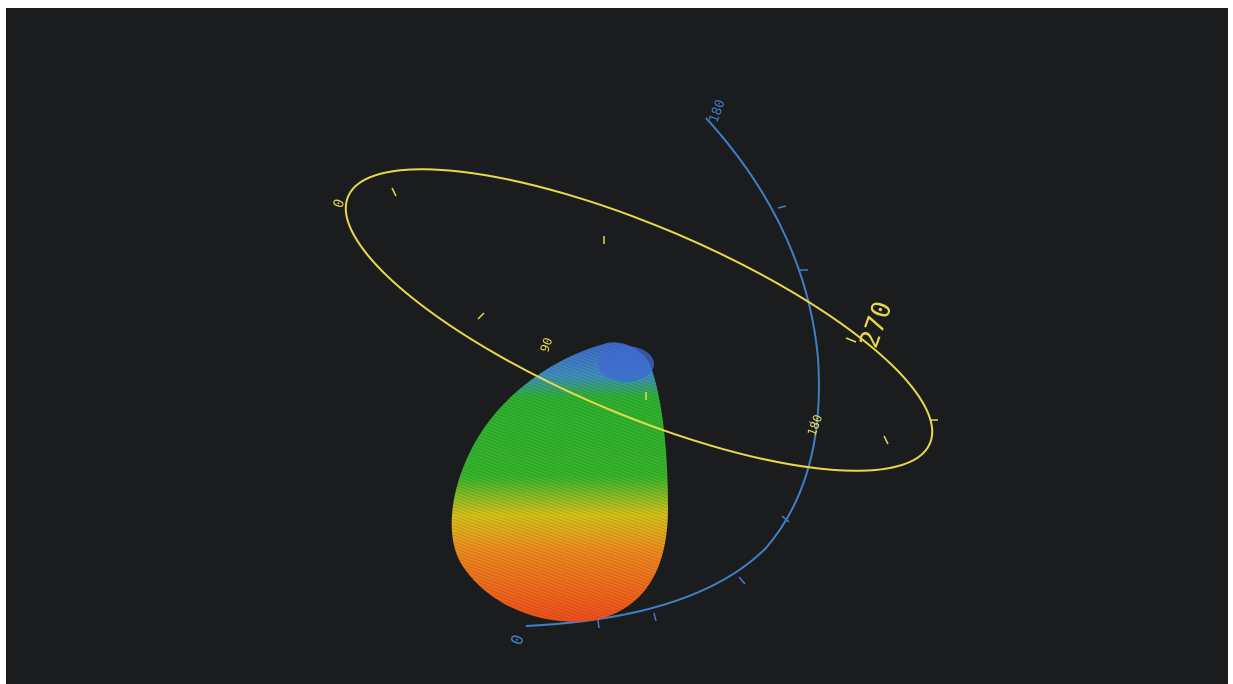 This screenshot has width=1233, height=684. What do you see at coordinates (718, 111) in the screenshot?
I see `elevation-label-top: 180` at bounding box center [718, 111].